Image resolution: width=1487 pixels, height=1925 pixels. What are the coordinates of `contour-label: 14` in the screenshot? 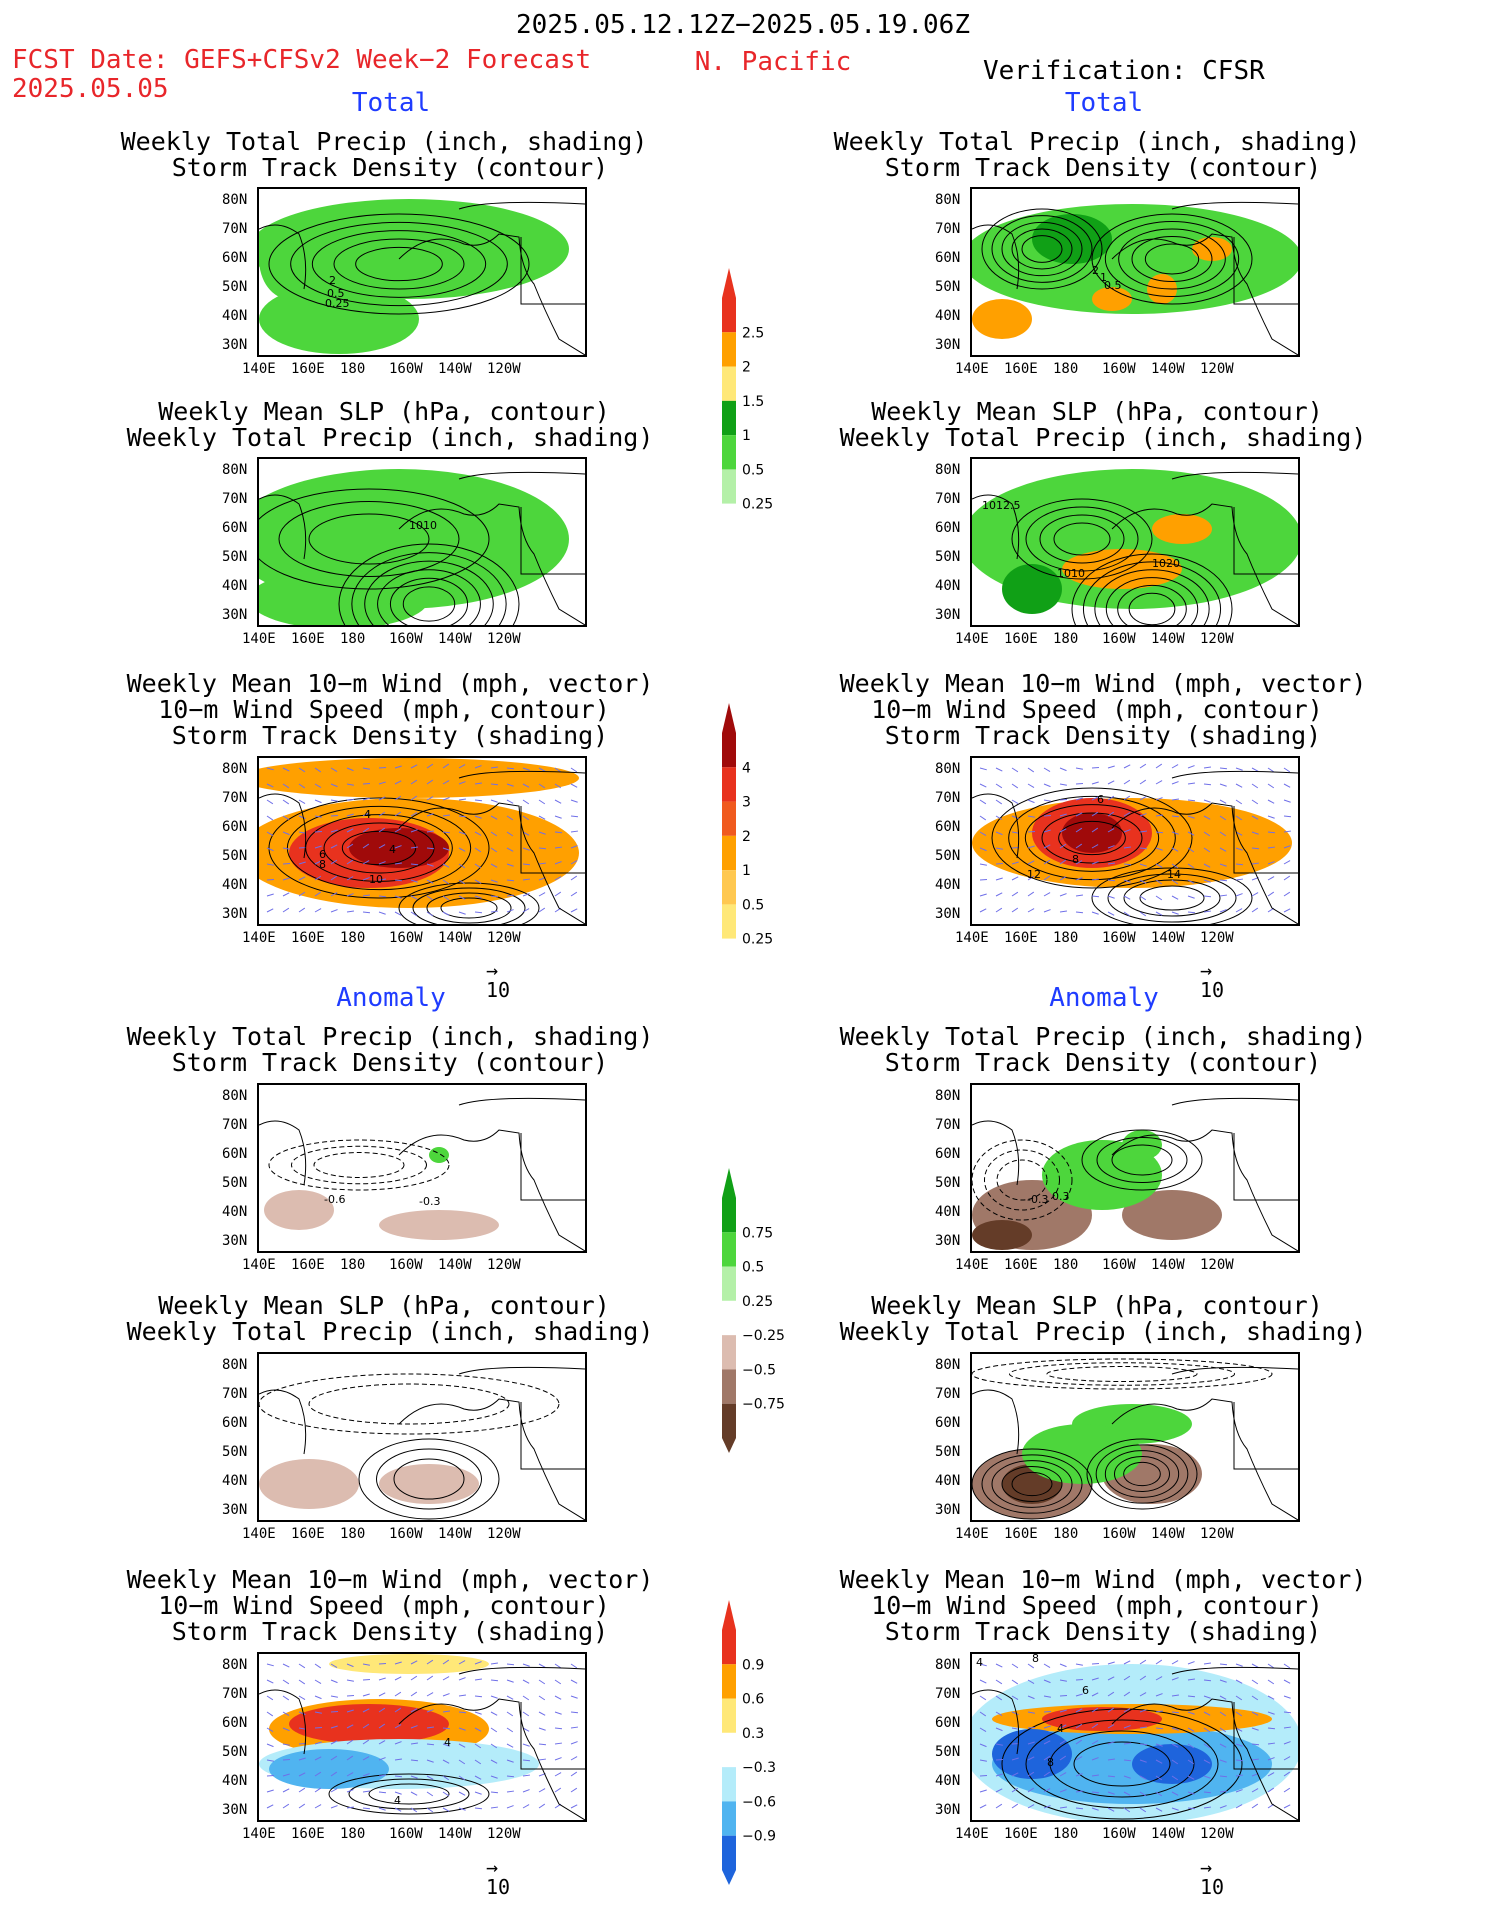 It's located at (1174, 874).